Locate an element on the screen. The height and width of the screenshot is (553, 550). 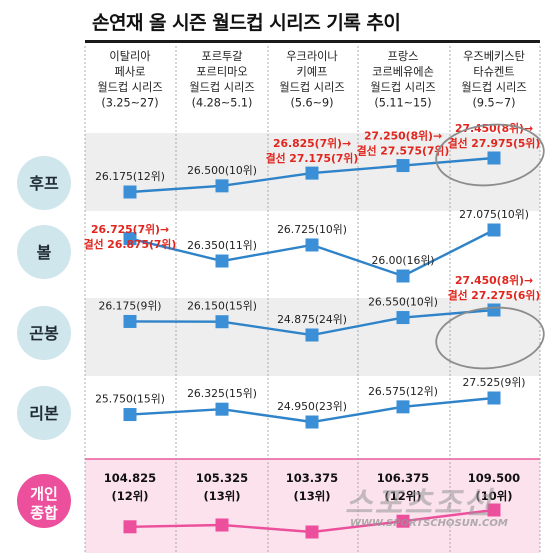
data-label: 26.575(12위) is located at coordinates (403, 391).